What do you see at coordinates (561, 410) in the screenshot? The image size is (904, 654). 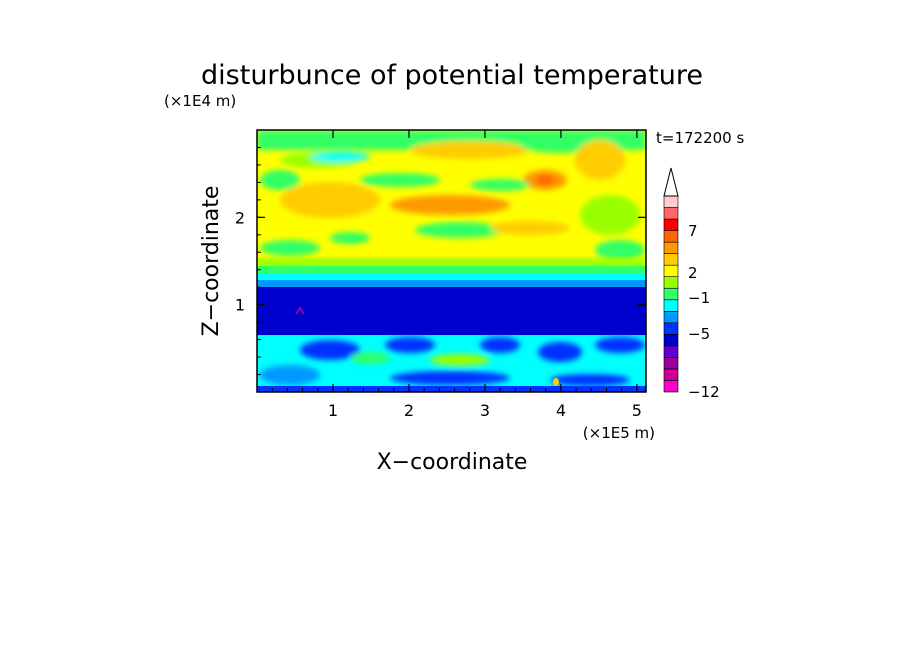 I see `x-tick-label: 4` at bounding box center [561, 410].